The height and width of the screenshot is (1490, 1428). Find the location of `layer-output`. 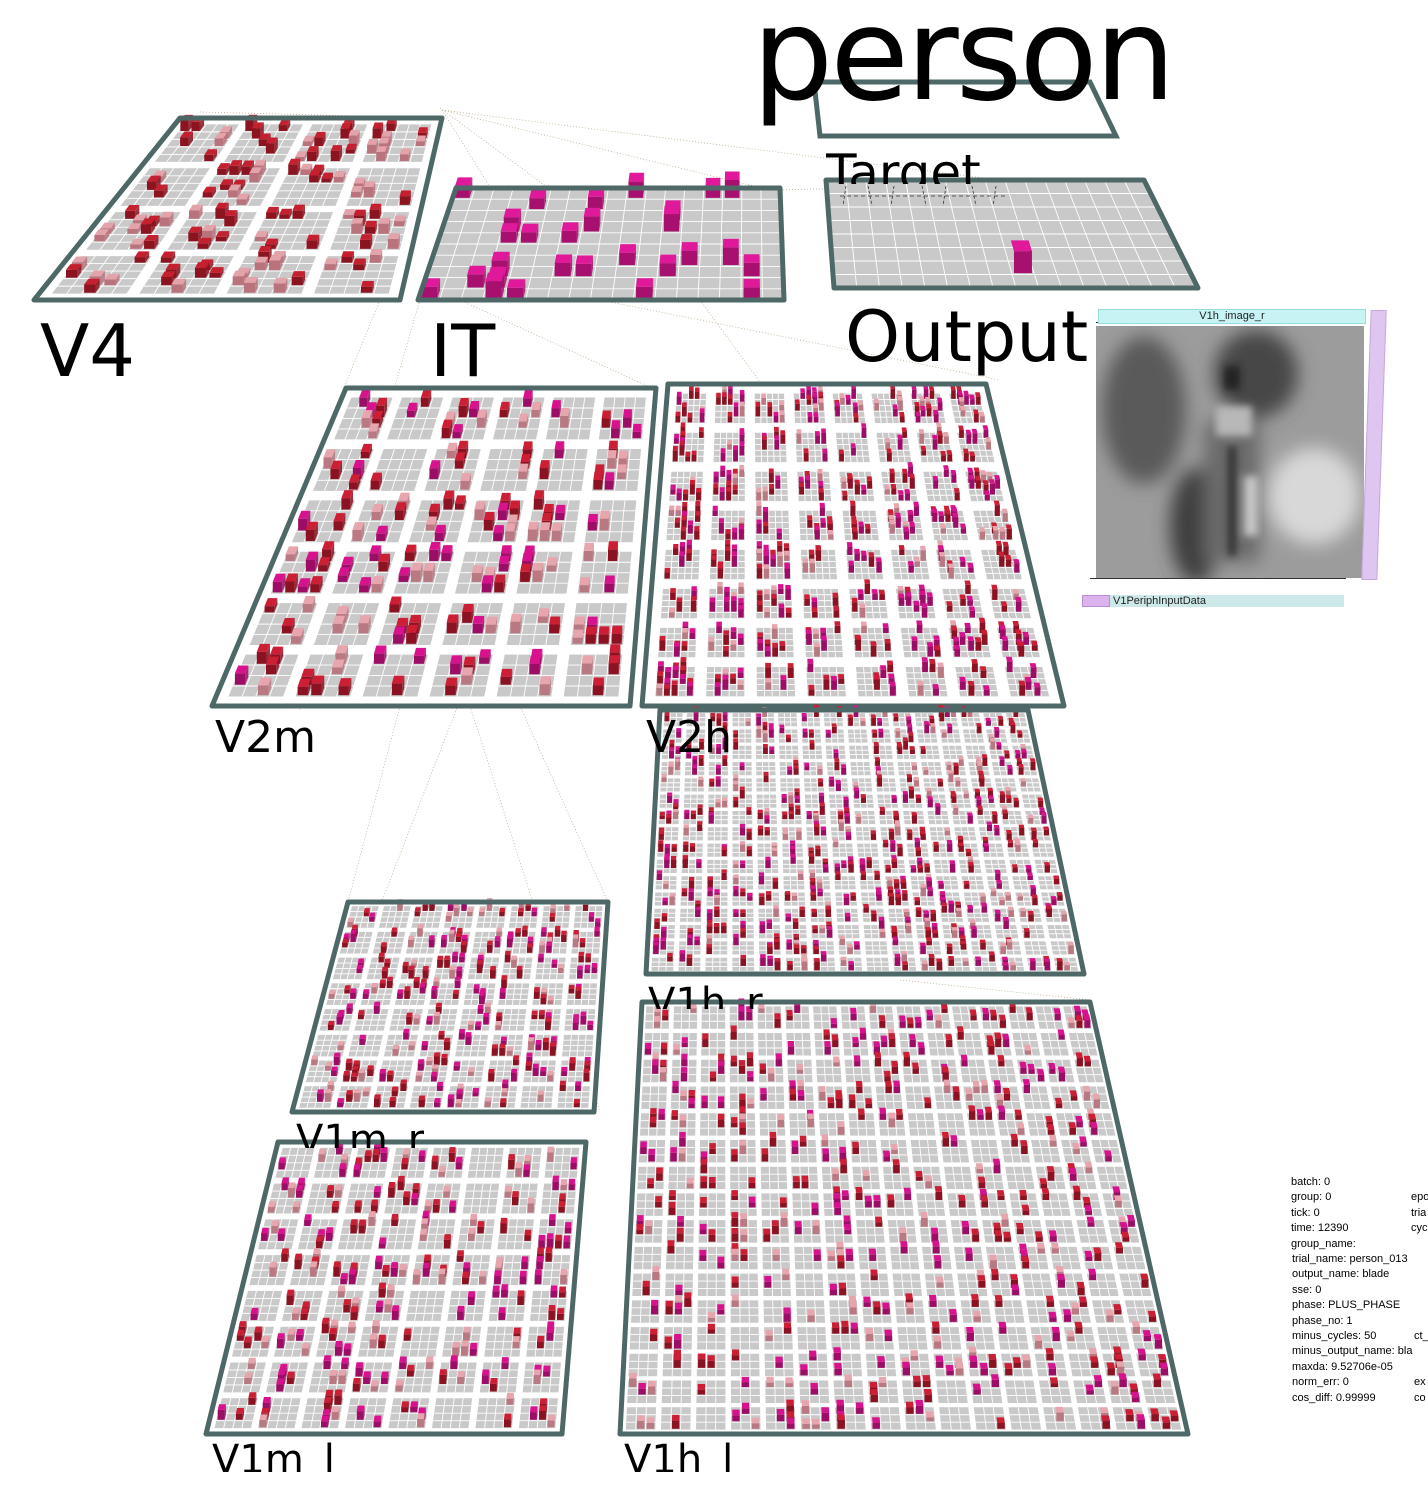

layer-output is located at coordinates (1012, 234).